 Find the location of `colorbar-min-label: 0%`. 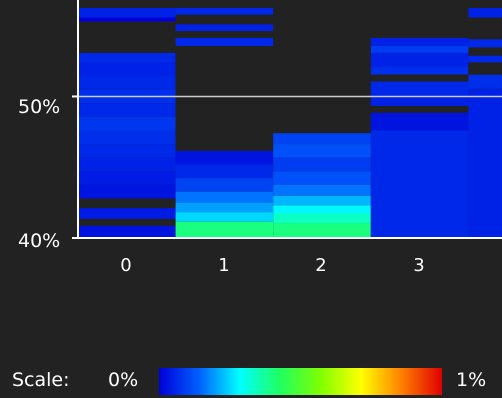

colorbar-min-label: 0% is located at coordinates (123, 380).